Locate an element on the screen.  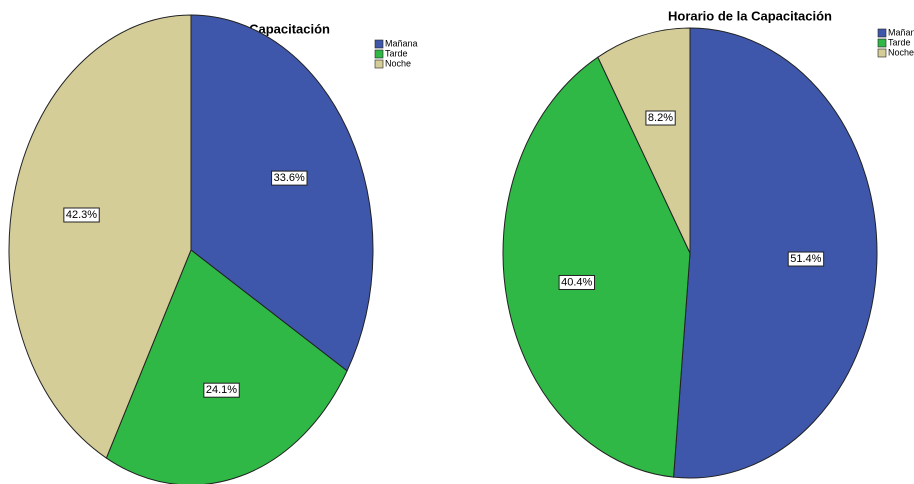
data-label: 8.2% is located at coordinates (660, 118).